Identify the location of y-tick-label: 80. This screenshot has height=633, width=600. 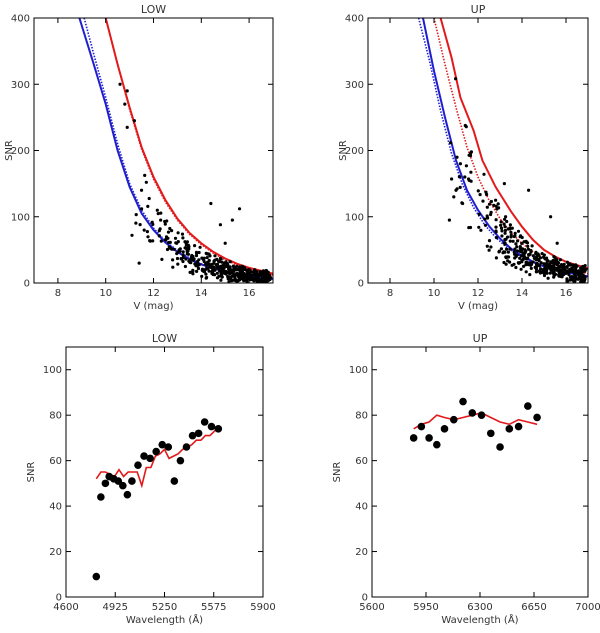
(55, 416).